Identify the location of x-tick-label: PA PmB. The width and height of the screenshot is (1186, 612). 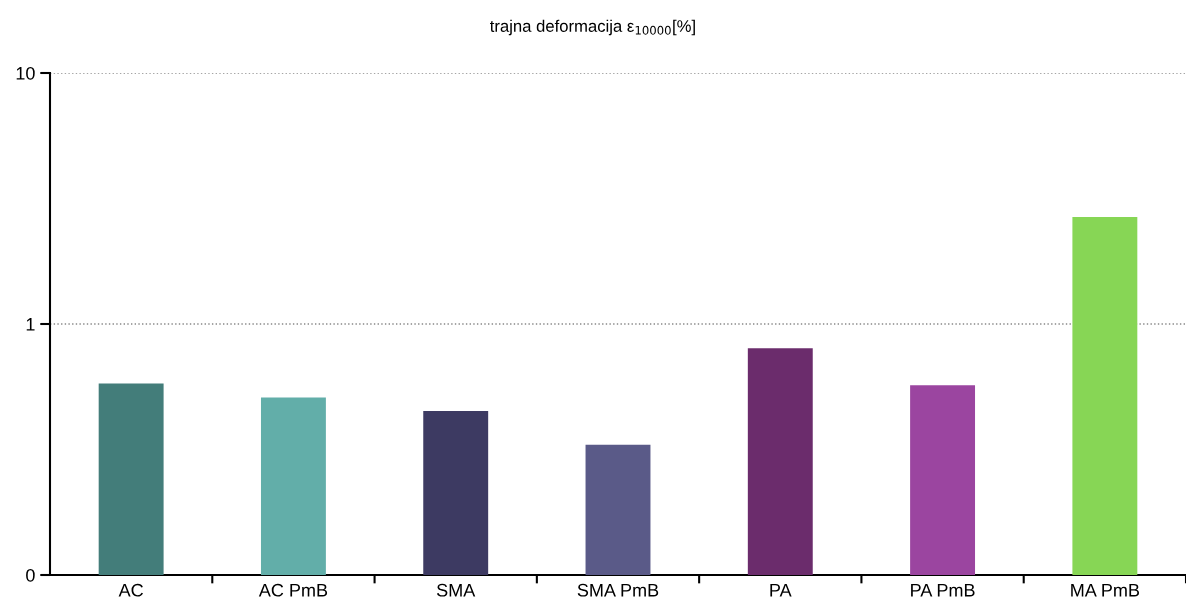
(943, 590).